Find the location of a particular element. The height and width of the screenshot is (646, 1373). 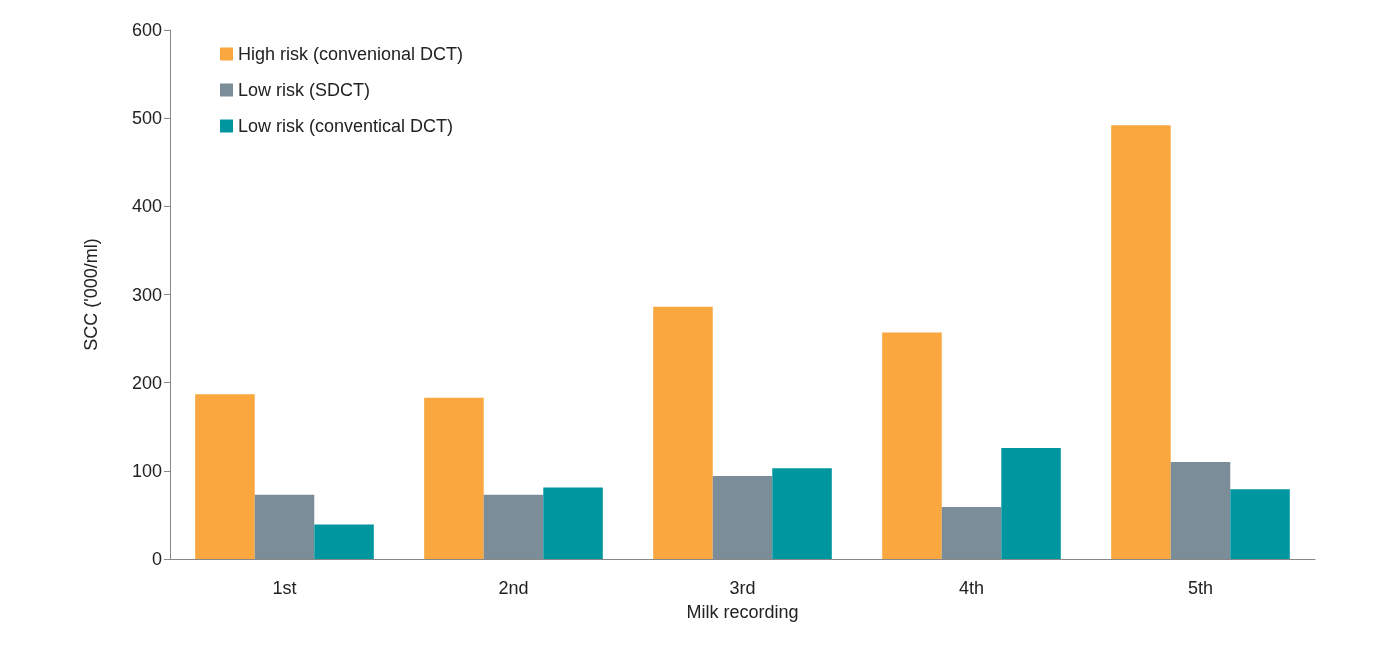

x-tick-label: 5th is located at coordinates (1200, 588).